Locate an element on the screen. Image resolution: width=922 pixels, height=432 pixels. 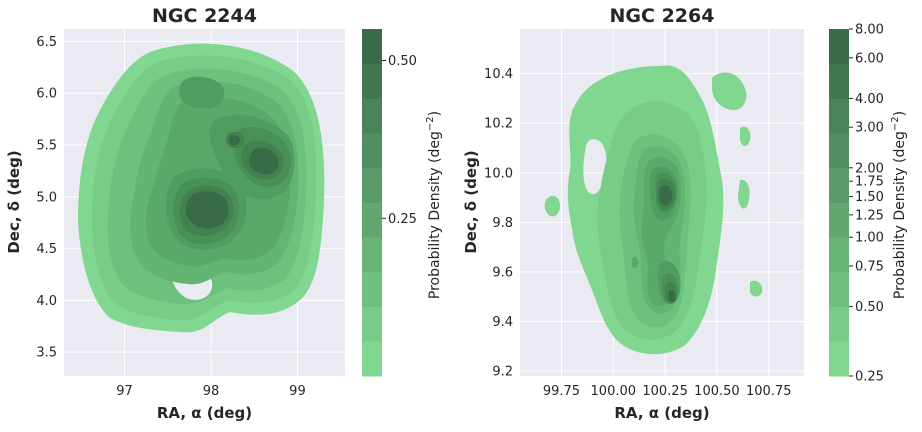
colorbar-tick-label: 6.00 is located at coordinates (869, 58).